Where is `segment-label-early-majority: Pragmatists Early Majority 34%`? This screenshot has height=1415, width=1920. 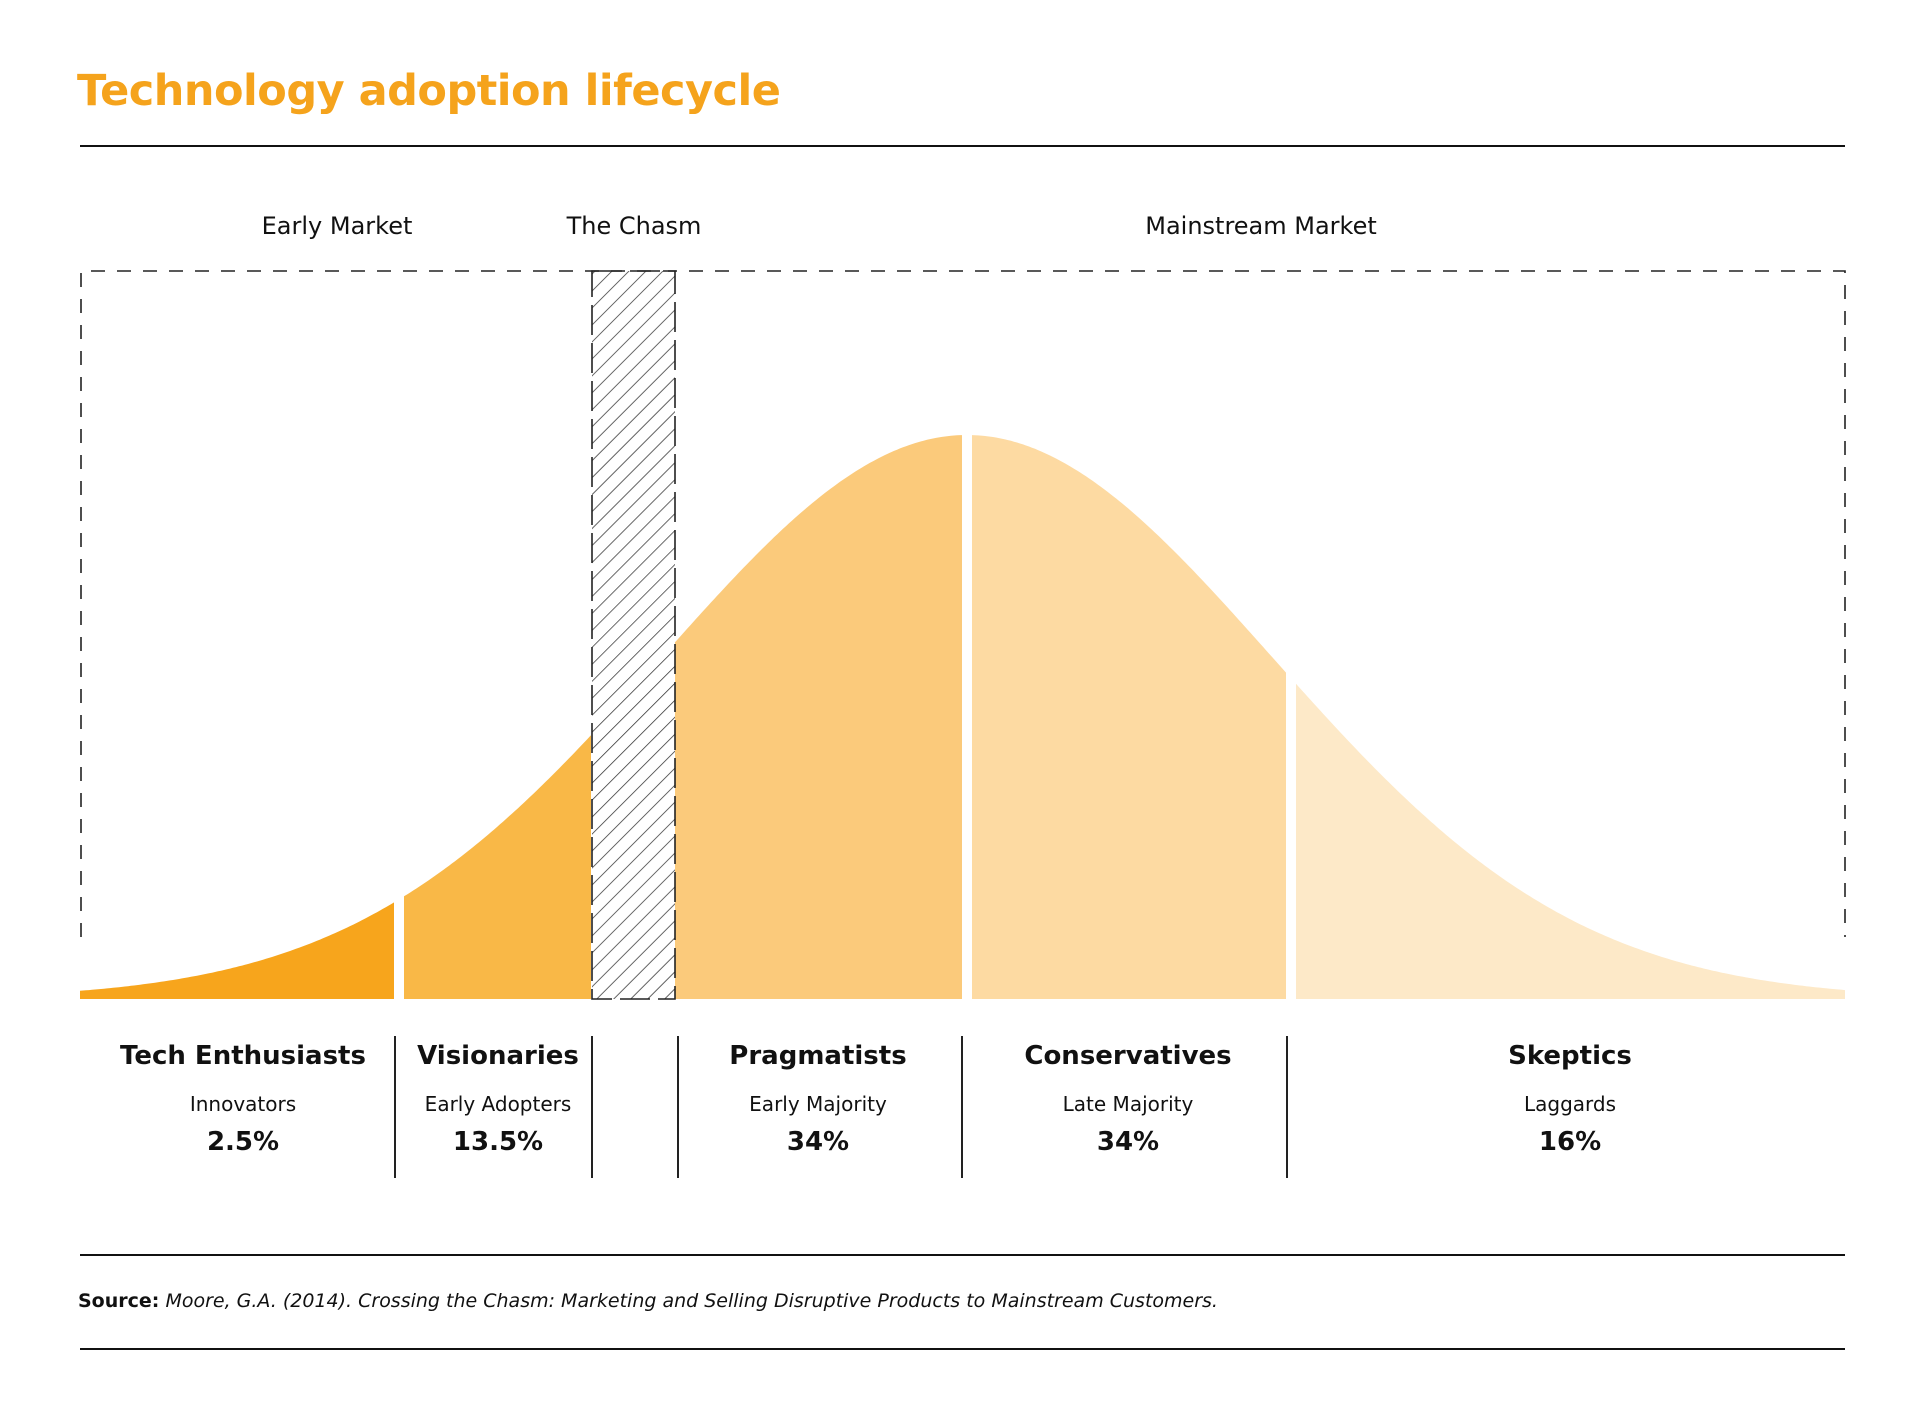
segment-label-early-majority: Pragmatists Early Majority 34% is located at coordinates (817, 1098).